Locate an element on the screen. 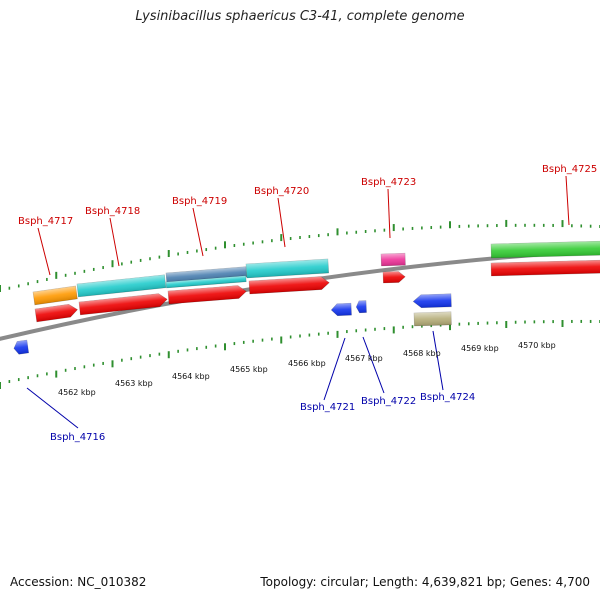 The image size is (600, 600). axis-label-4570: 4570 kbp is located at coordinates (537, 345).